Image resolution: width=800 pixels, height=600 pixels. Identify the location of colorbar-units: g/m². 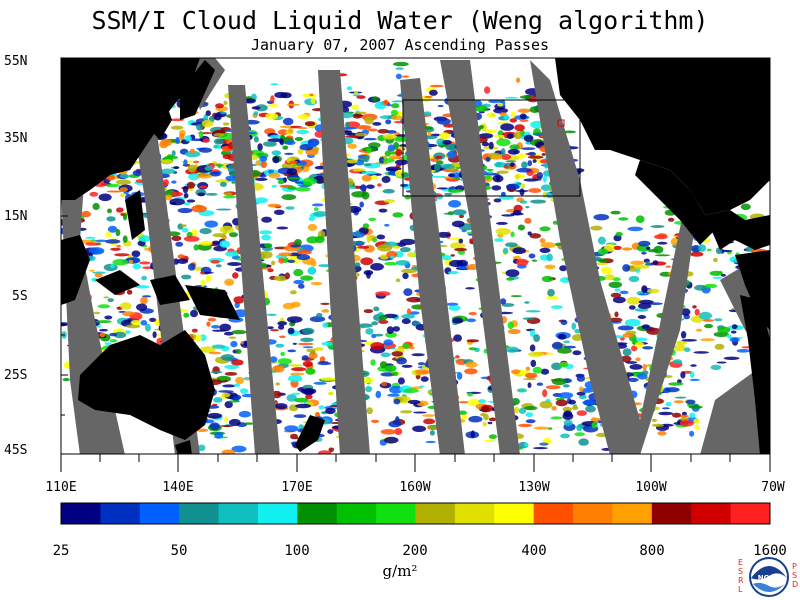
(400, 571).